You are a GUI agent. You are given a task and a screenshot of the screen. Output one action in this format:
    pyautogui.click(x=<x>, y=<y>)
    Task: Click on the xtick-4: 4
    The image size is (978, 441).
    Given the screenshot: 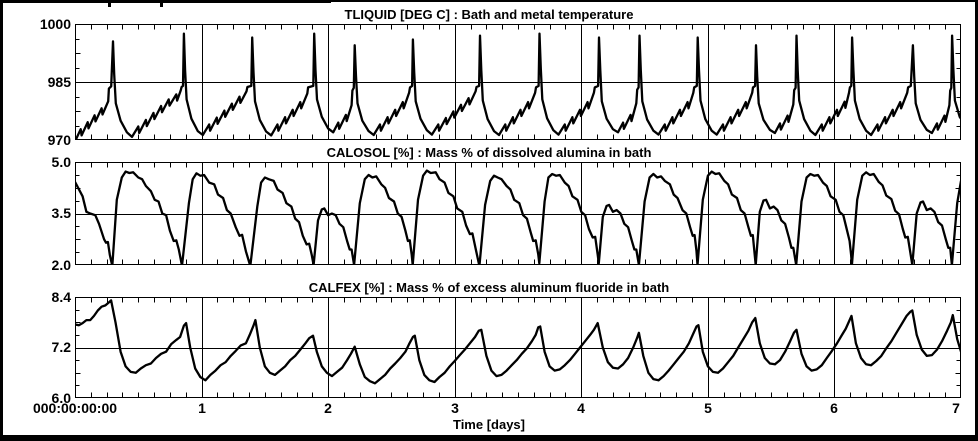 What is the action you would take?
    pyautogui.click(x=581, y=408)
    